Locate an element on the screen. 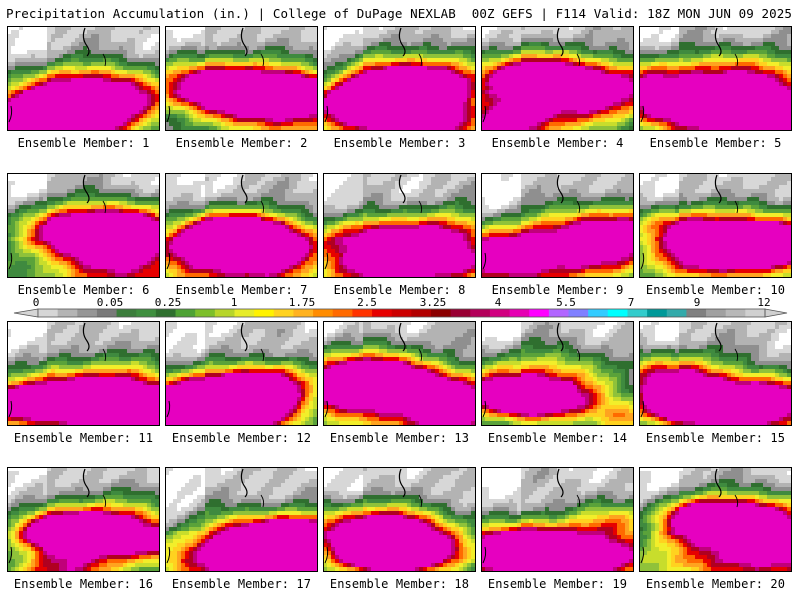 The image size is (800, 600). colorbar-outline is located at coordinates (401, 313).